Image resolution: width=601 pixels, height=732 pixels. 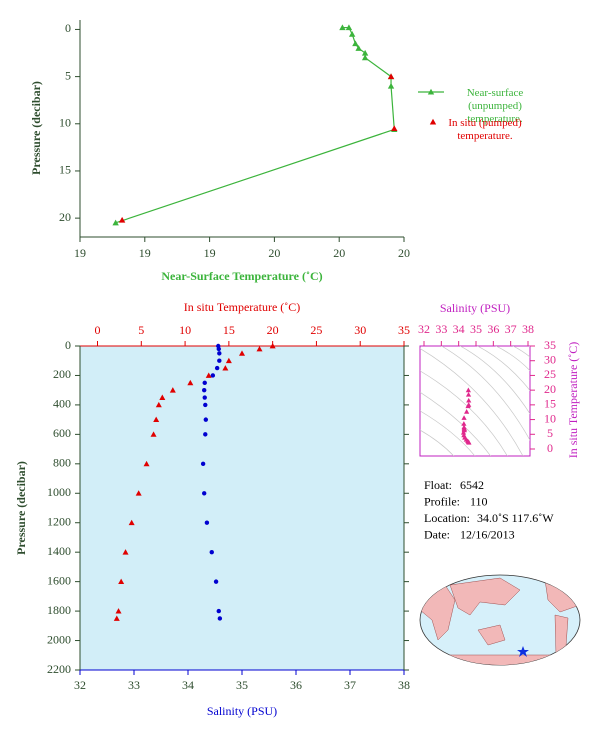 I want to click on inset-x-label: Salinity (PSU), so click(x=475, y=308).